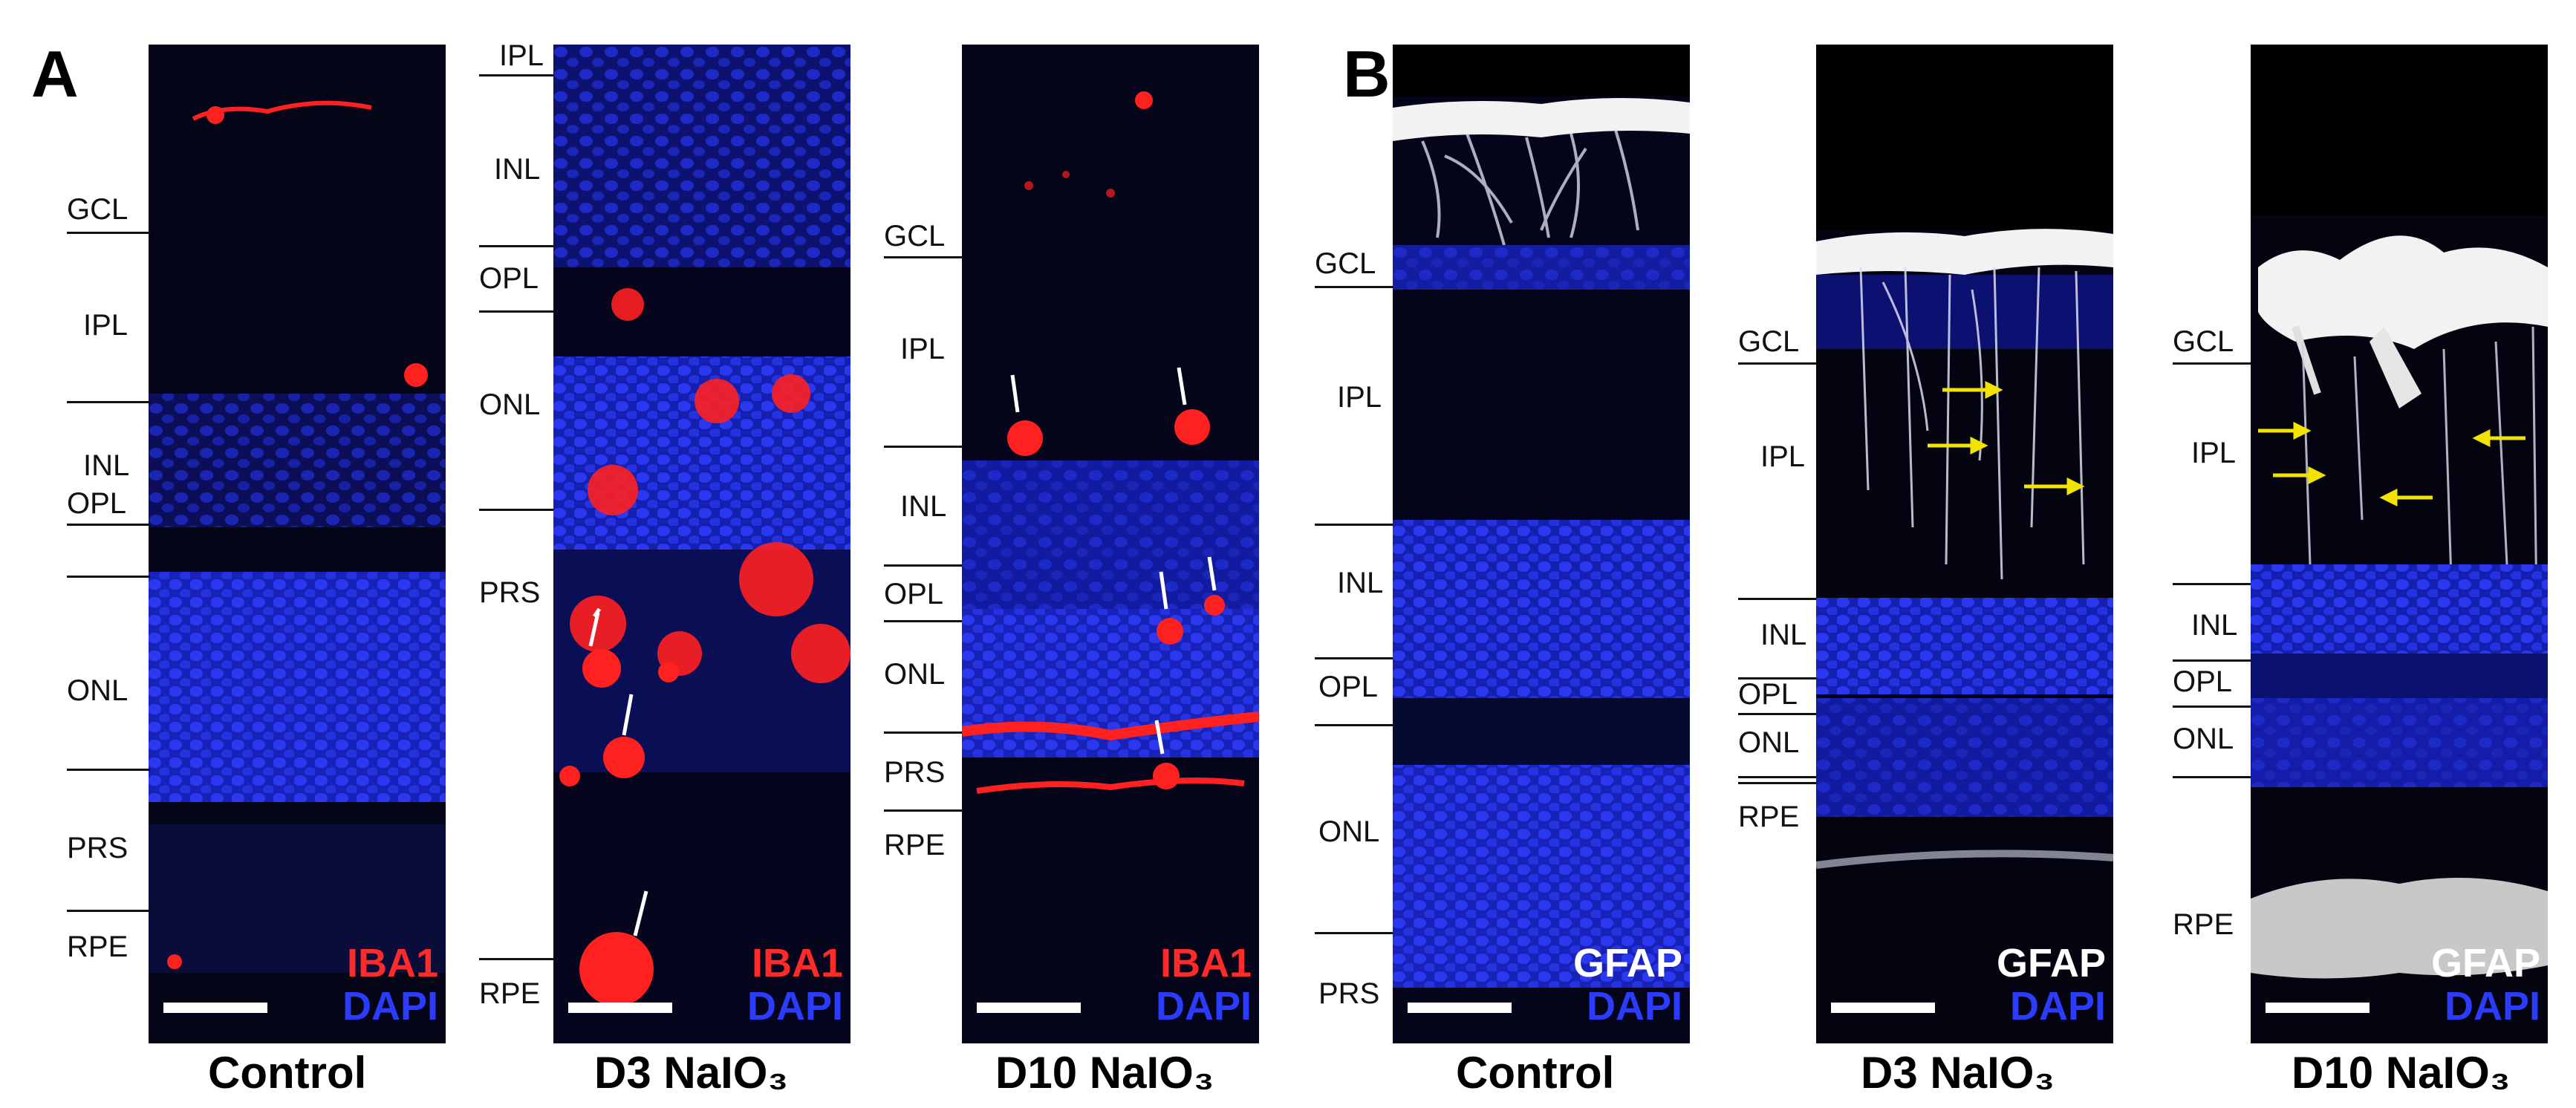  Describe the element at coordinates (55, 74) in the screenshot. I see `panel-letter-a: A` at that location.